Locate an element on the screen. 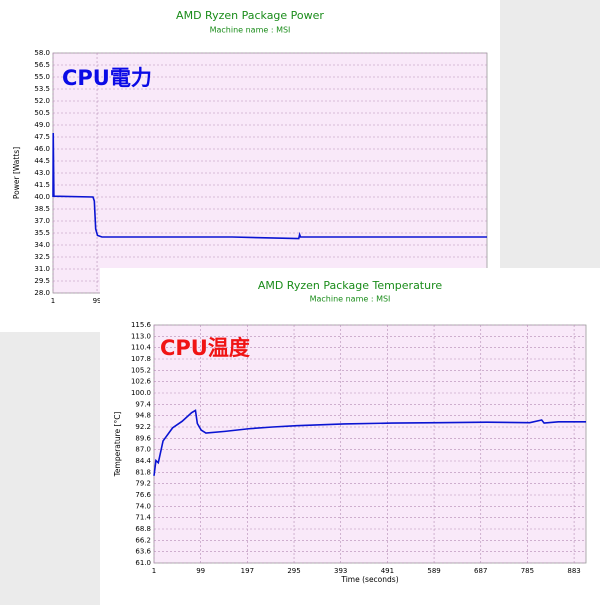 Image resolution: width=600 pixels, height=605 pixels. y-tick-label: 35.5 is located at coordinates (42, 233).